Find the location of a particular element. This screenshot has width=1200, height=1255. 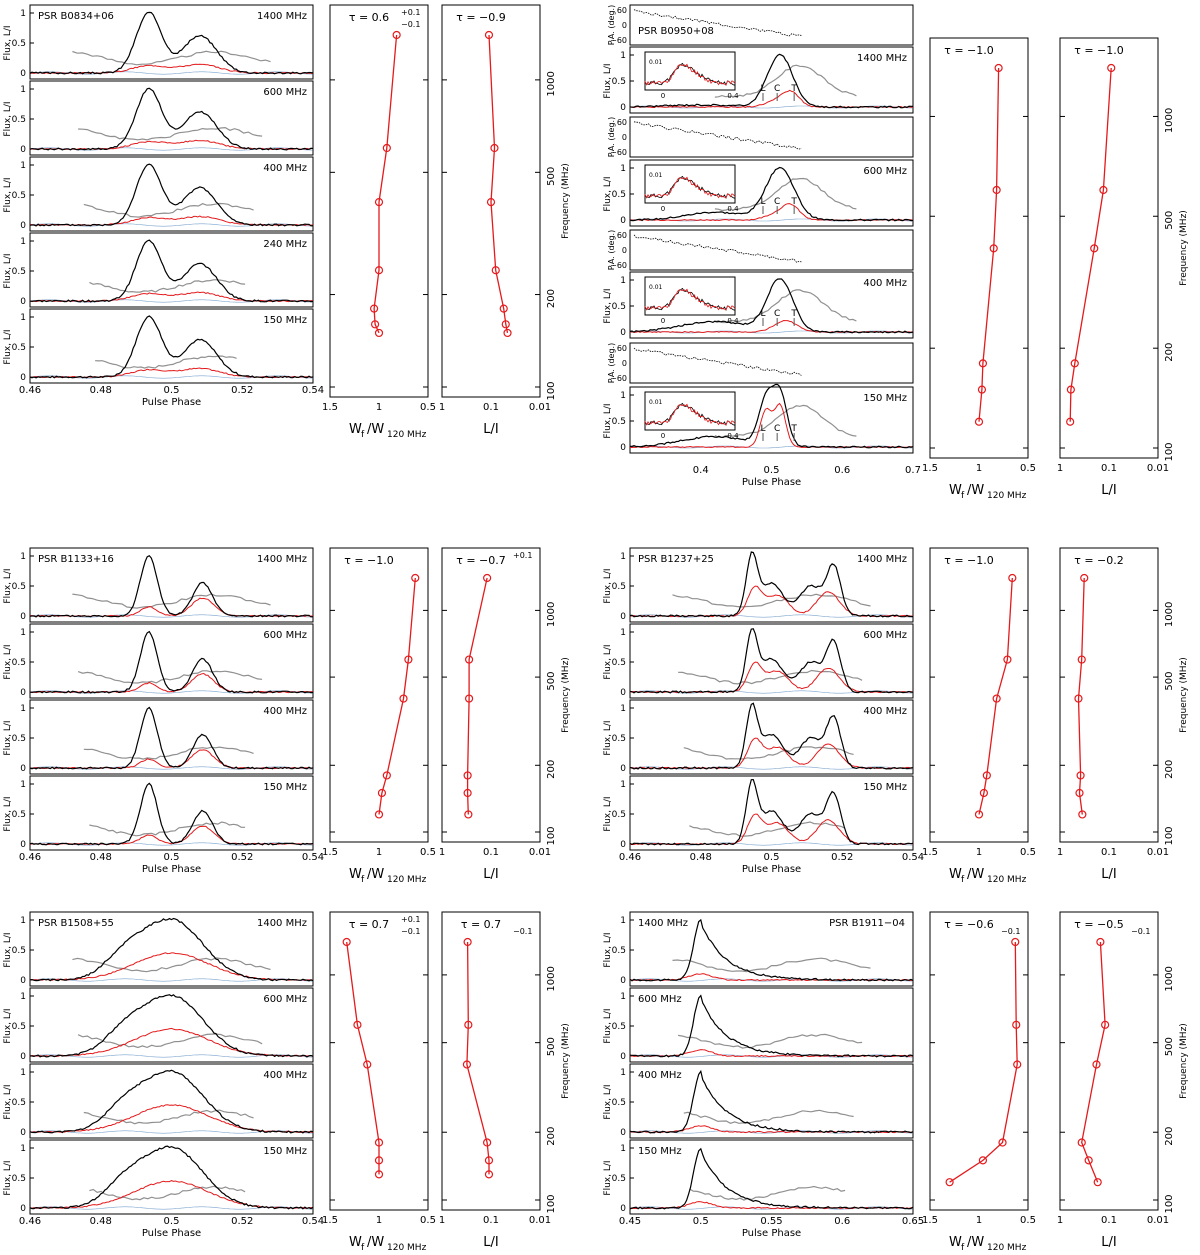

pa-tick-label: −60 is located at coordinates (618, 378).